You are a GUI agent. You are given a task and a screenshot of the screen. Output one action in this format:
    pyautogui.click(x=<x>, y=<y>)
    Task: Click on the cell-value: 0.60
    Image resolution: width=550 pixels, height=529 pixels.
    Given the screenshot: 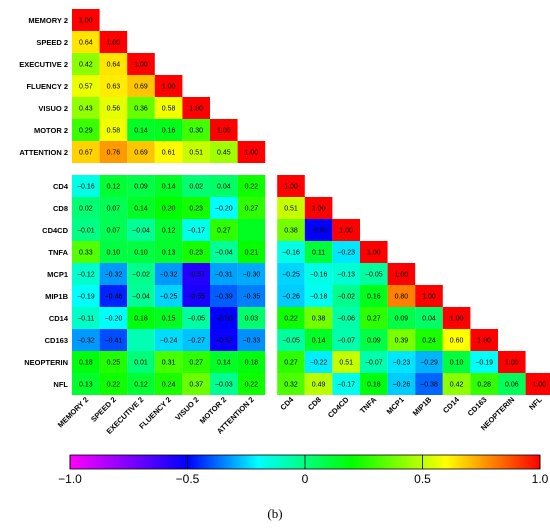 What is the action you would take?
    pyautogui.click(x=457, y=341)
    